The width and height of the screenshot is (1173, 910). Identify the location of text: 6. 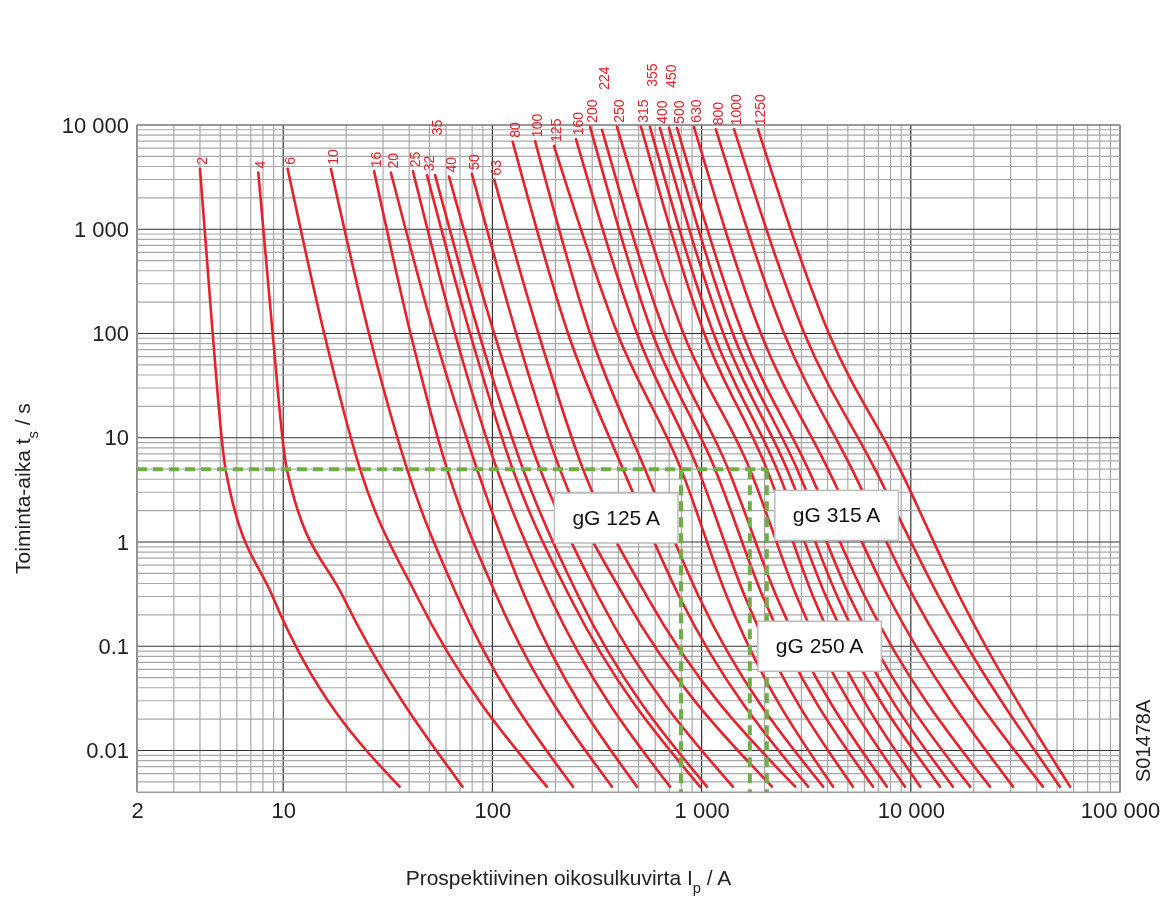
(289, 160).